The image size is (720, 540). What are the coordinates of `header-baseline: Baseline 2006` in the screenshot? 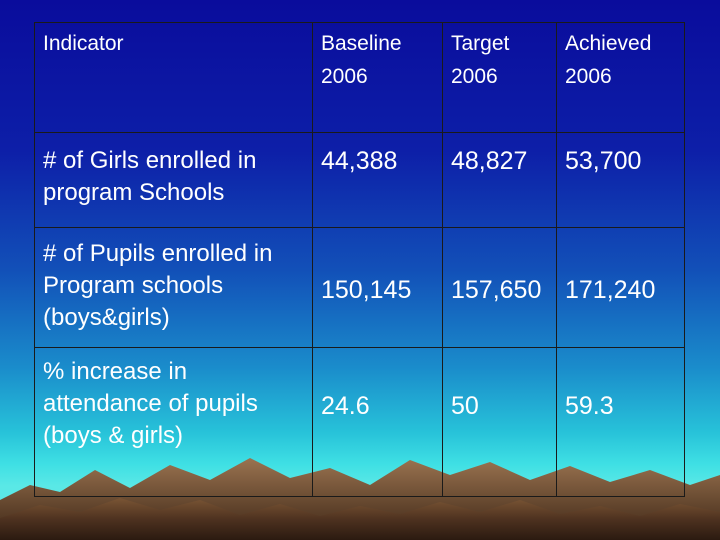 It's located at (377, 77).